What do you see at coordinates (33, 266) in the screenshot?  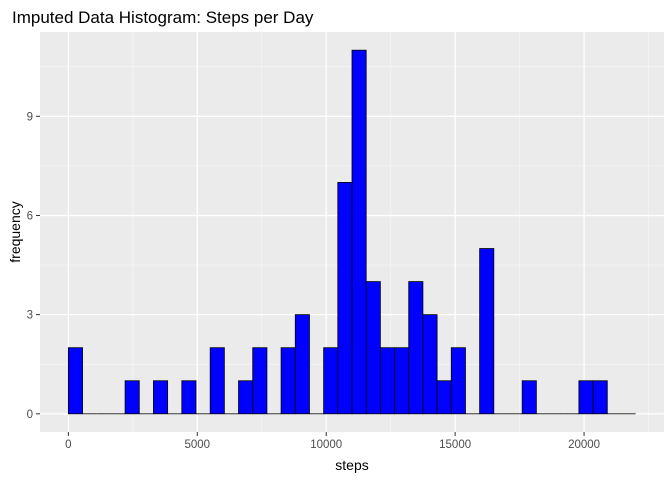 I see `y-axis: 0 3 6 9` at bounding box center [33, 266].